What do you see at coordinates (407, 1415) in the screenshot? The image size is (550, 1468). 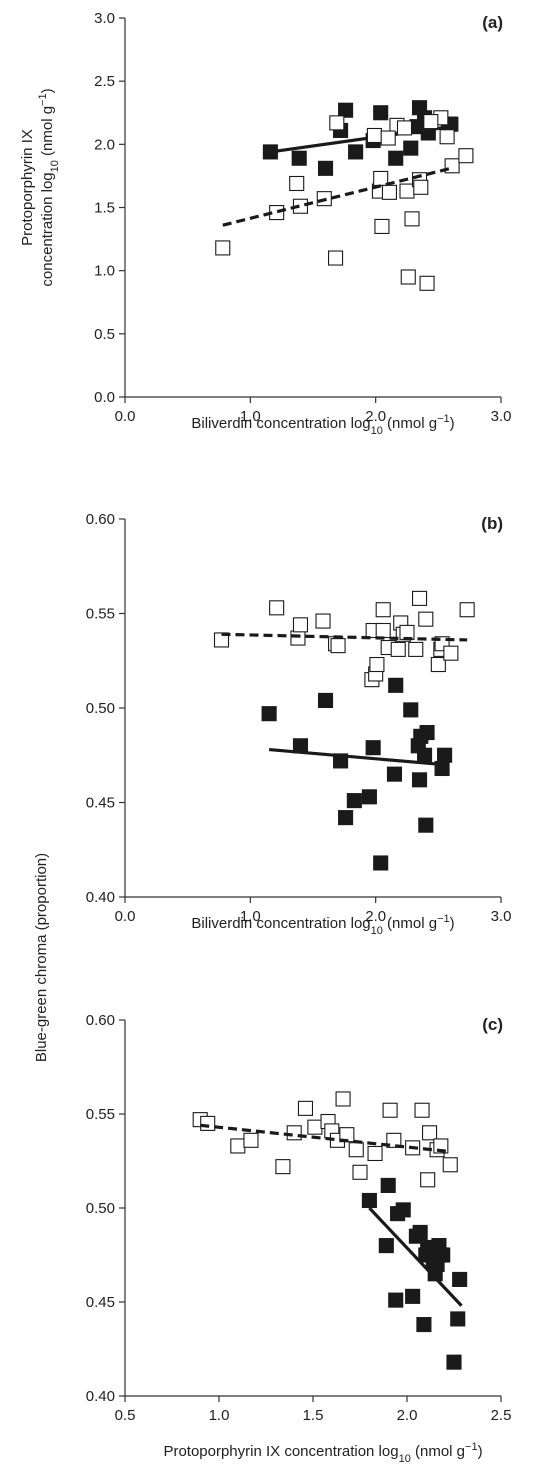 I see `x-tick-label: 2.0` at bounding box center [407, 1415].